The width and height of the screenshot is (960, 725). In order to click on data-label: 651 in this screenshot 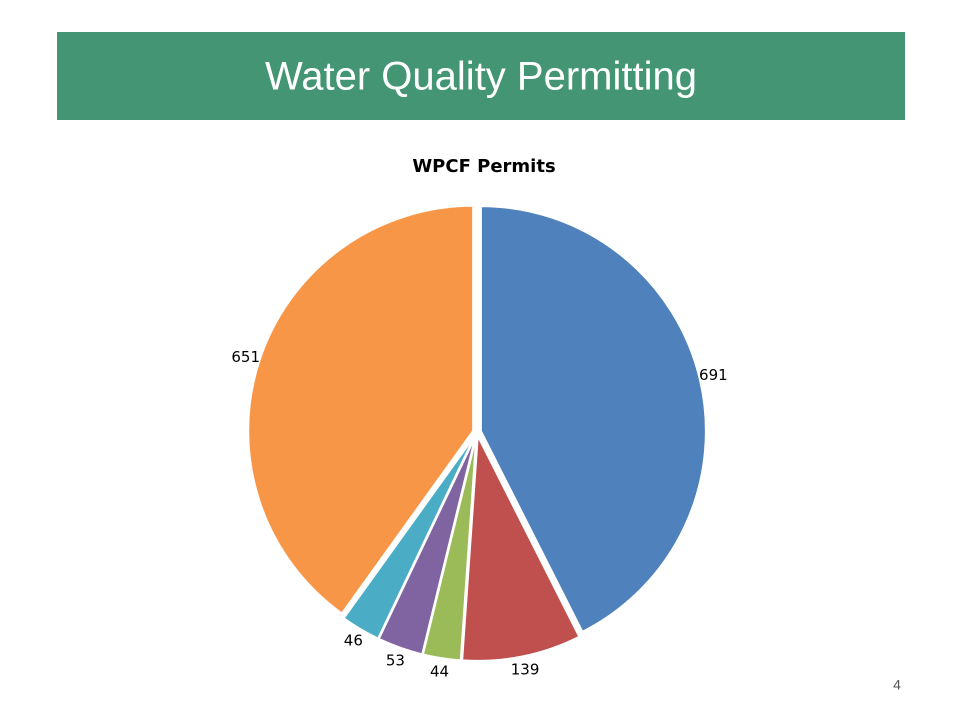, I will do `click(245, 357)`.